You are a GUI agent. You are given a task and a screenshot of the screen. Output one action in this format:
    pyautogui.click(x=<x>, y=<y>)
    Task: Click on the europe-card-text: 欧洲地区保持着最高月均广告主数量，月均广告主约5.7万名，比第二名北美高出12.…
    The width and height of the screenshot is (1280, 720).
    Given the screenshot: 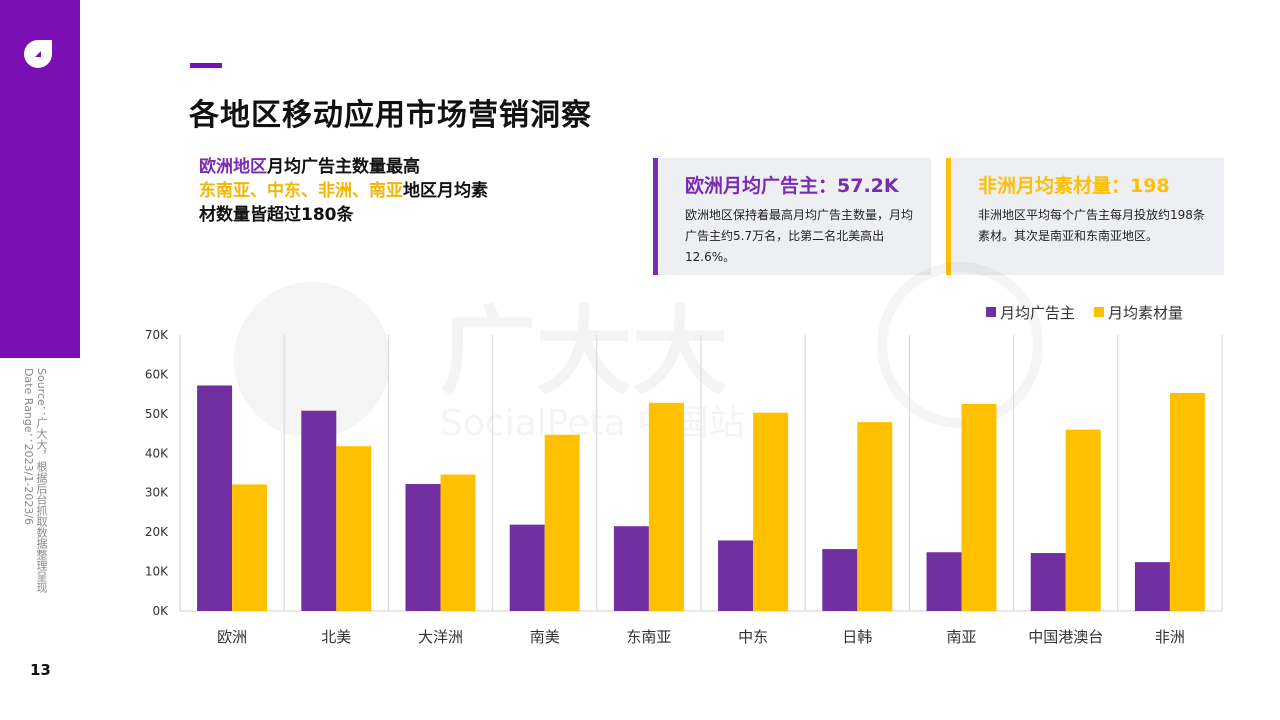 What is the action you would take?
    pyautogui.click(x=799, y=236)
    